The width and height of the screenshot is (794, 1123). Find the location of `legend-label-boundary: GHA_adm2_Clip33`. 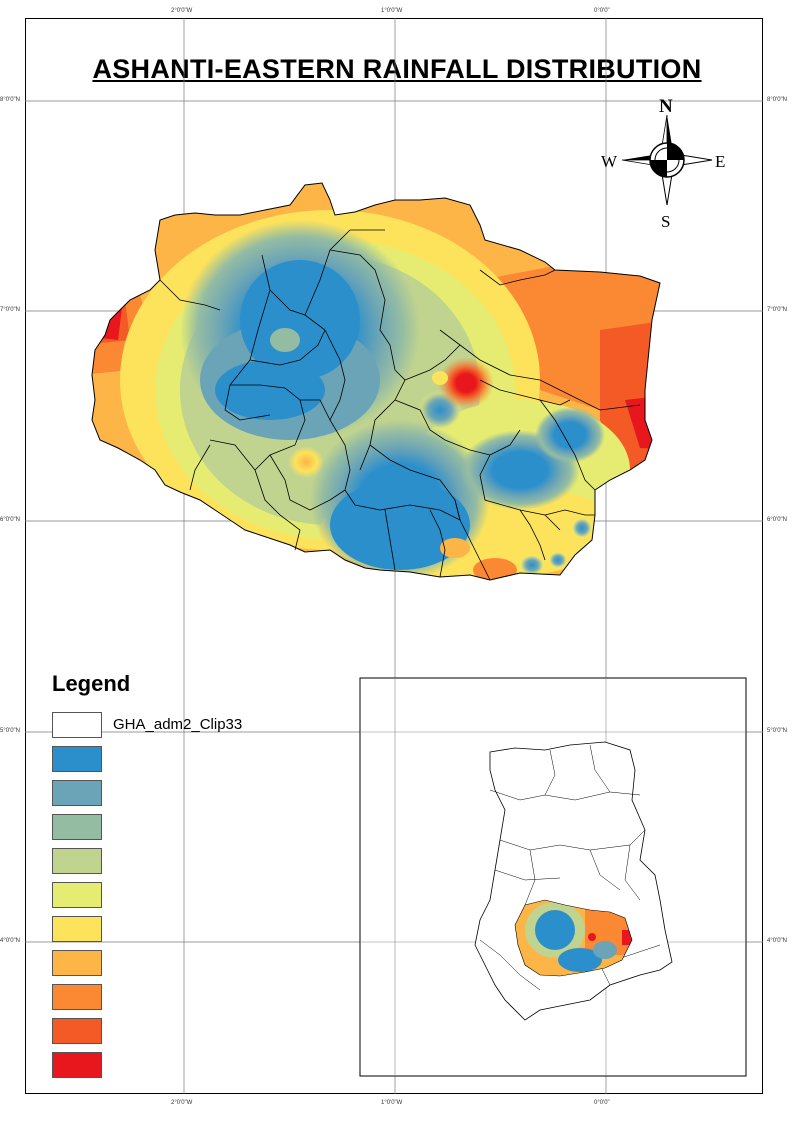

legend-label-boundary: GHA_adm2_Clip33 is located at coordinates (178, 724).